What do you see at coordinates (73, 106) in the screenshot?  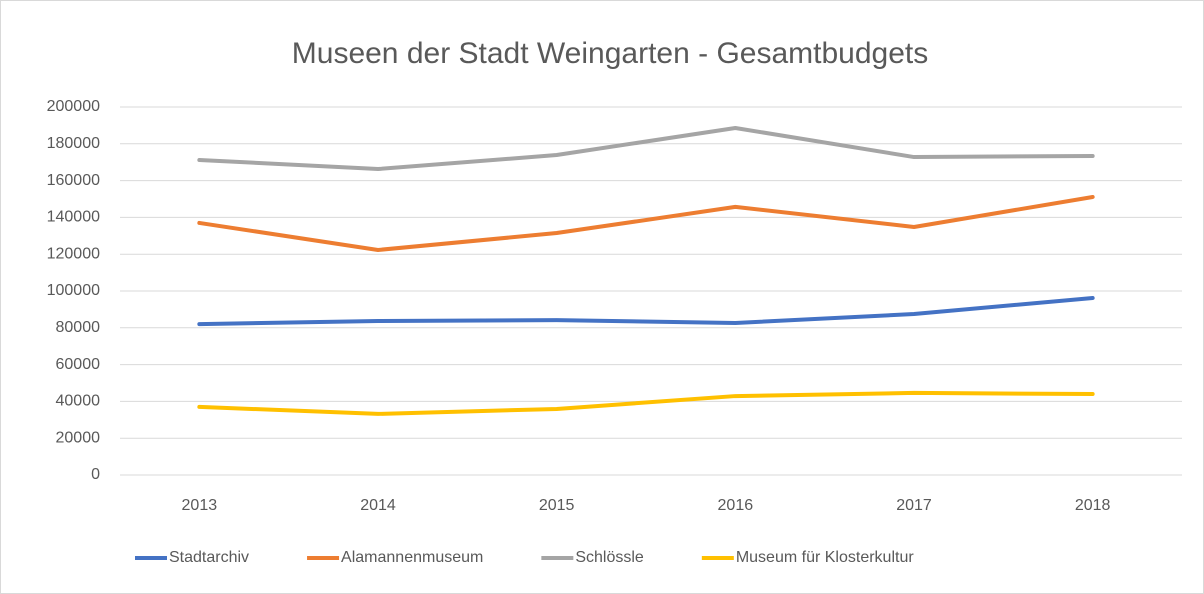 I see `y-tick-label: 200000` at bounding box center [73, 106].